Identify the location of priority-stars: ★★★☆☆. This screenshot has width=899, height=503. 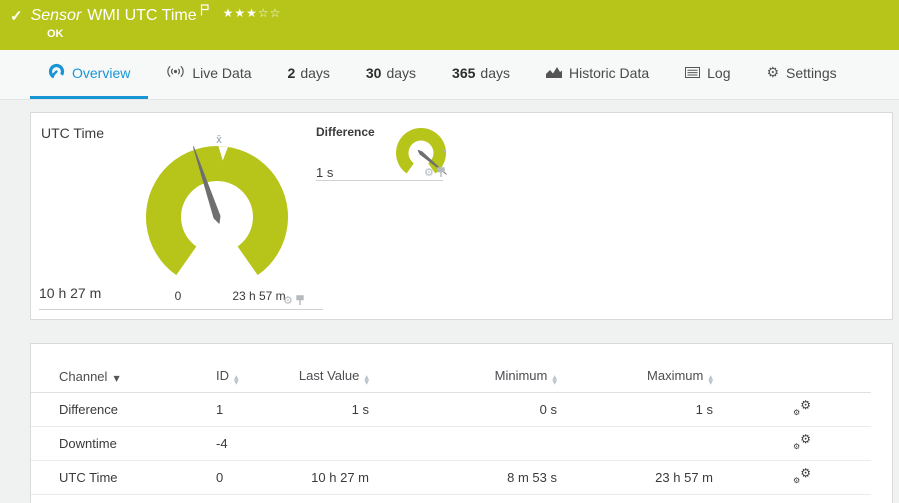
(252, 13).